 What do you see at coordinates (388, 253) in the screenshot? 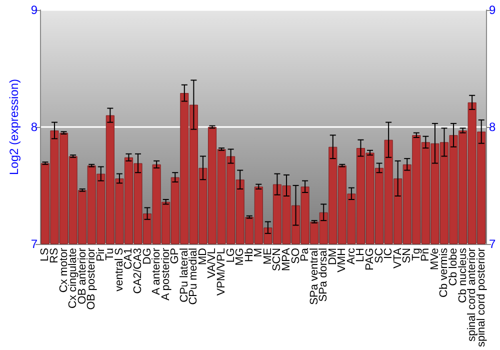
I see `x-tick-label: IC` at bounding box center [388, 253].